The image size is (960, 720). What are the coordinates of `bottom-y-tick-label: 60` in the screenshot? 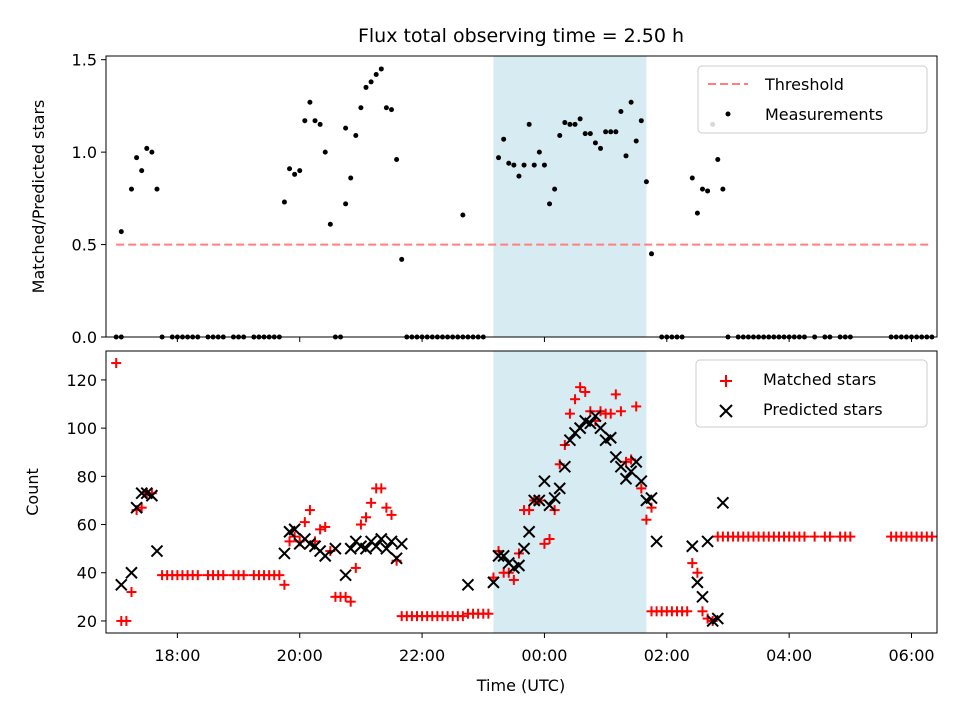 It's located at (87, 525).